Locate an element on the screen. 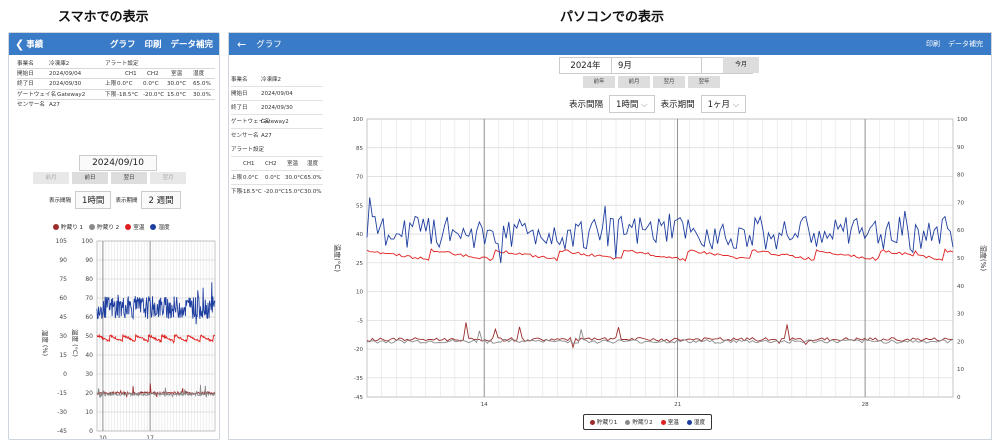  month-field: 9月 is located at coordinates (657, 65).